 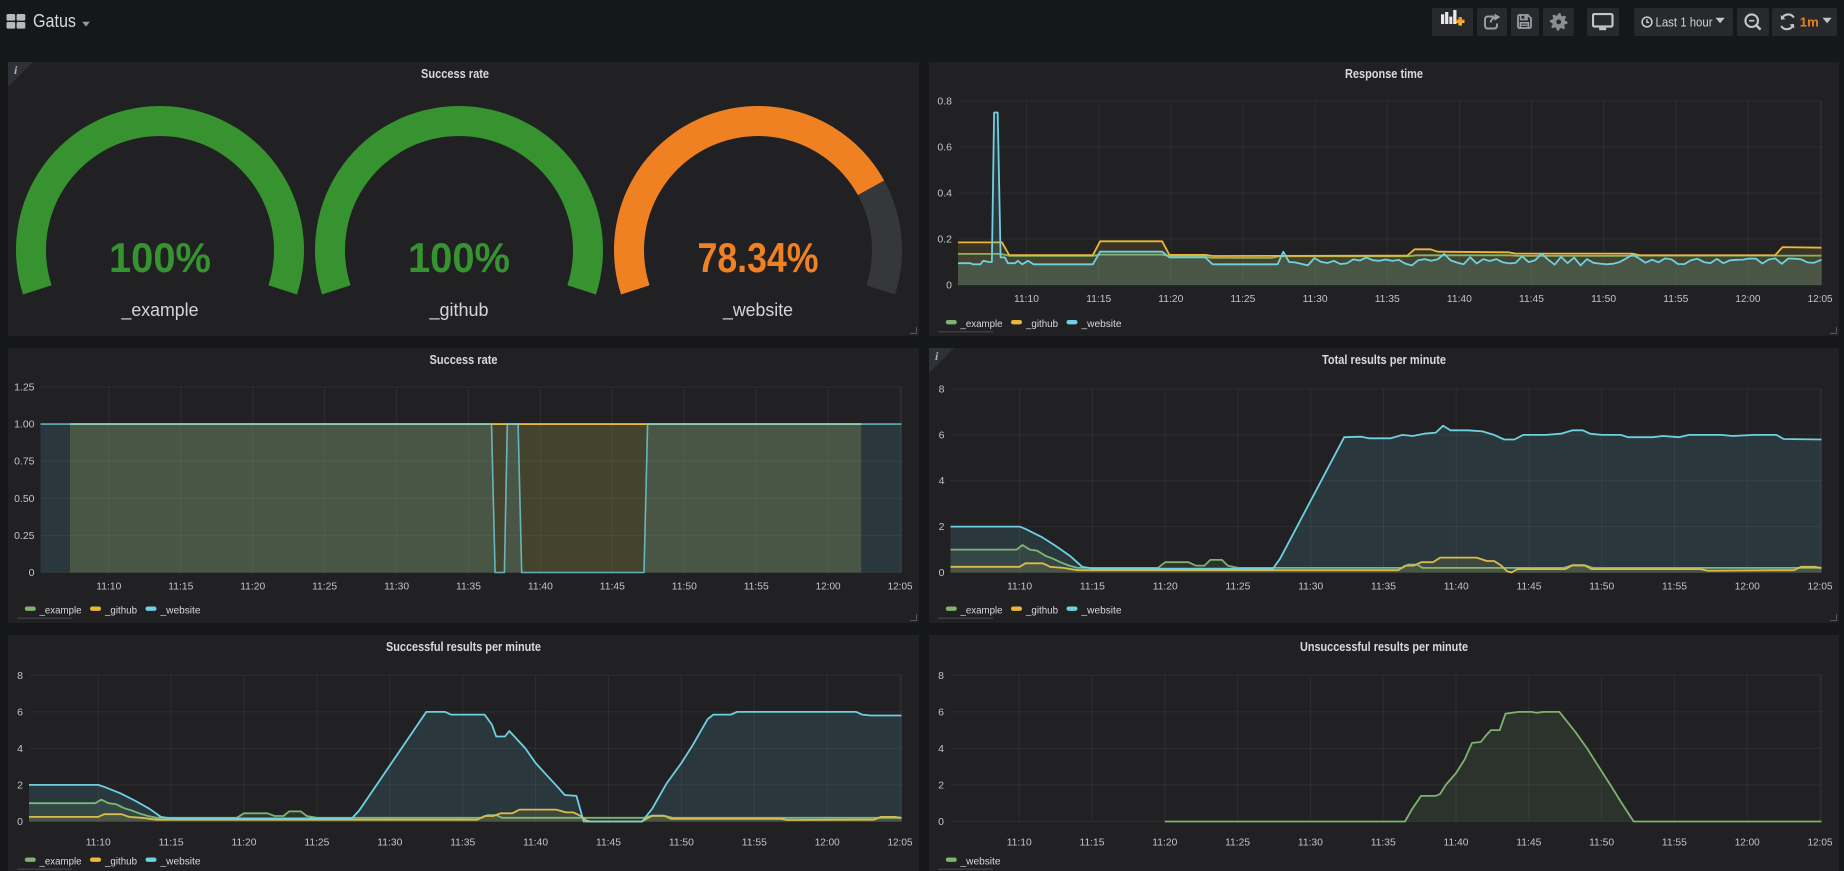 What do you see at coordinates (1683, 22) in the screenshot?
I see `svg-text: Last 1 hour` at bounding box center [1683, 22].